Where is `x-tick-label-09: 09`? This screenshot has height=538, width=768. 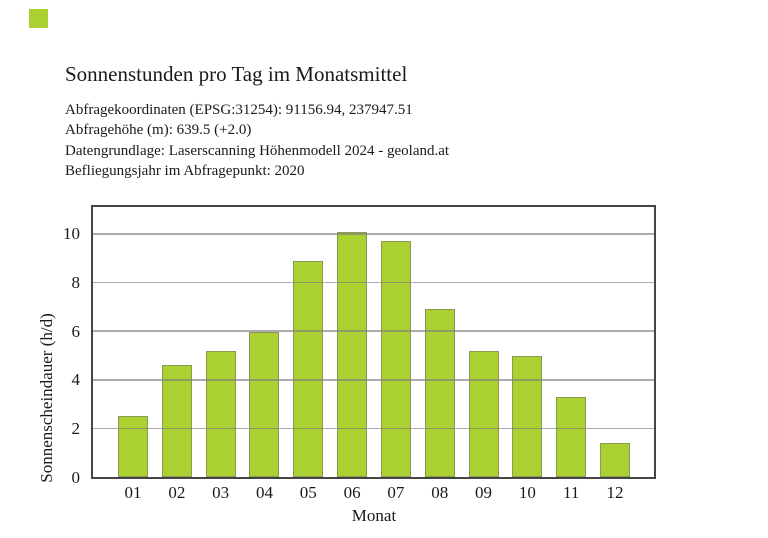 x-tick-label-09: 09 is located at coordinates (484, 492).